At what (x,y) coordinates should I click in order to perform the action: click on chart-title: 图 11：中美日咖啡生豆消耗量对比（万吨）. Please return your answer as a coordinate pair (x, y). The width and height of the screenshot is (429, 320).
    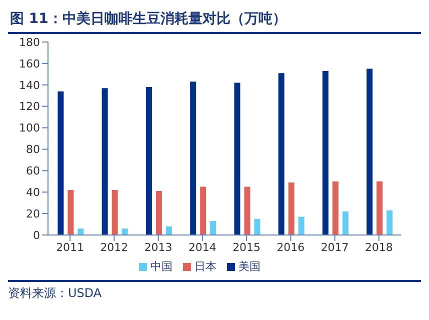
    Looking at the image, I should click on (214, 21).